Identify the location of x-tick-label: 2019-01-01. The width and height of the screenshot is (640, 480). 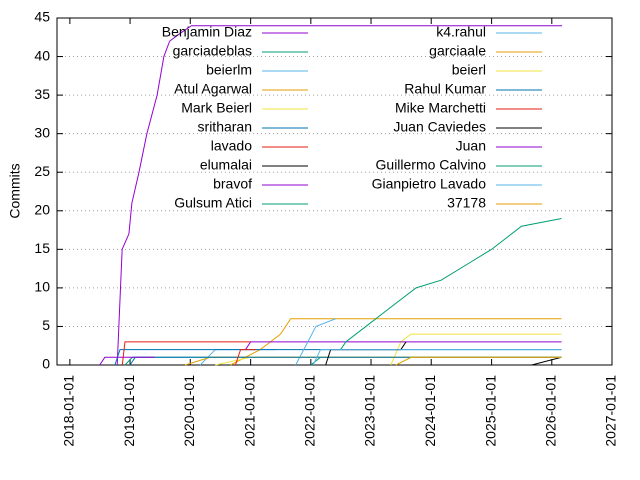
(129, 411).